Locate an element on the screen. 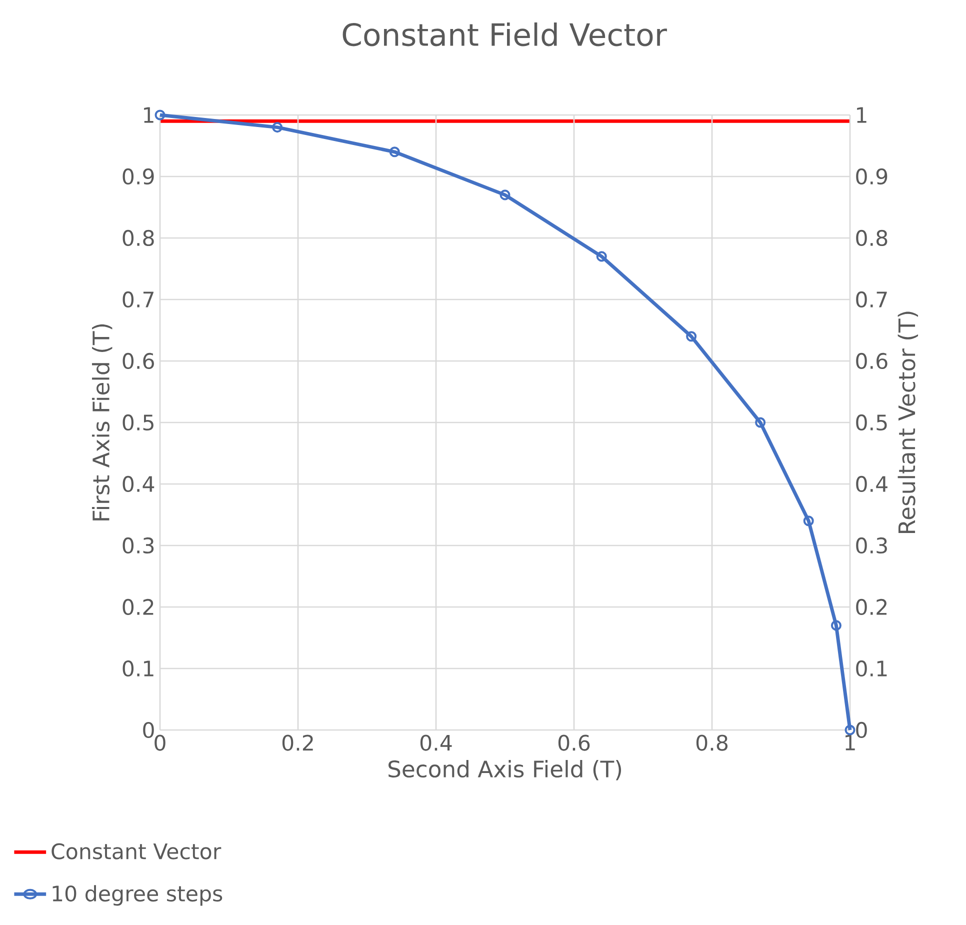 The width and height of the screenshot is (966, 925). y2-tick-label: 0.6 is located at coordinates (872, 361).